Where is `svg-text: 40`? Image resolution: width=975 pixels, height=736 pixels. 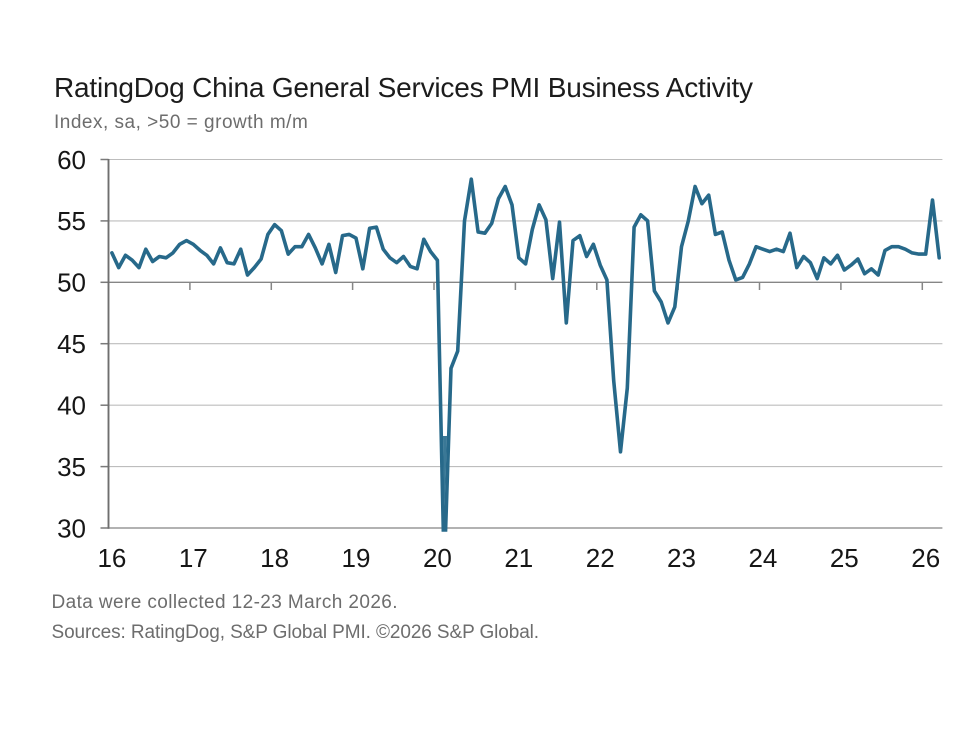 svg-text: 40 is located at coordinates (71, 406).